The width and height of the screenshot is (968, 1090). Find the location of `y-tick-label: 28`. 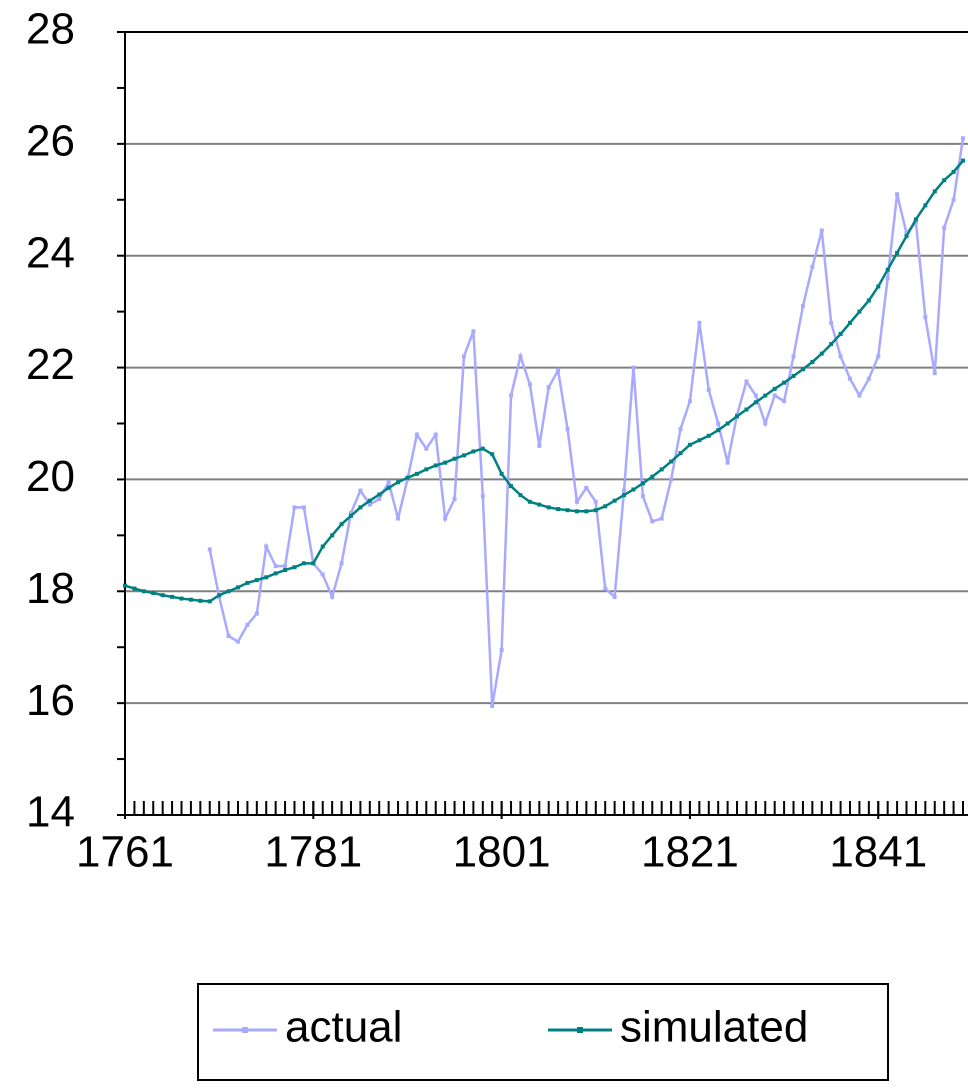

y-tick-label: 28 is located at coordinates (50, 29).